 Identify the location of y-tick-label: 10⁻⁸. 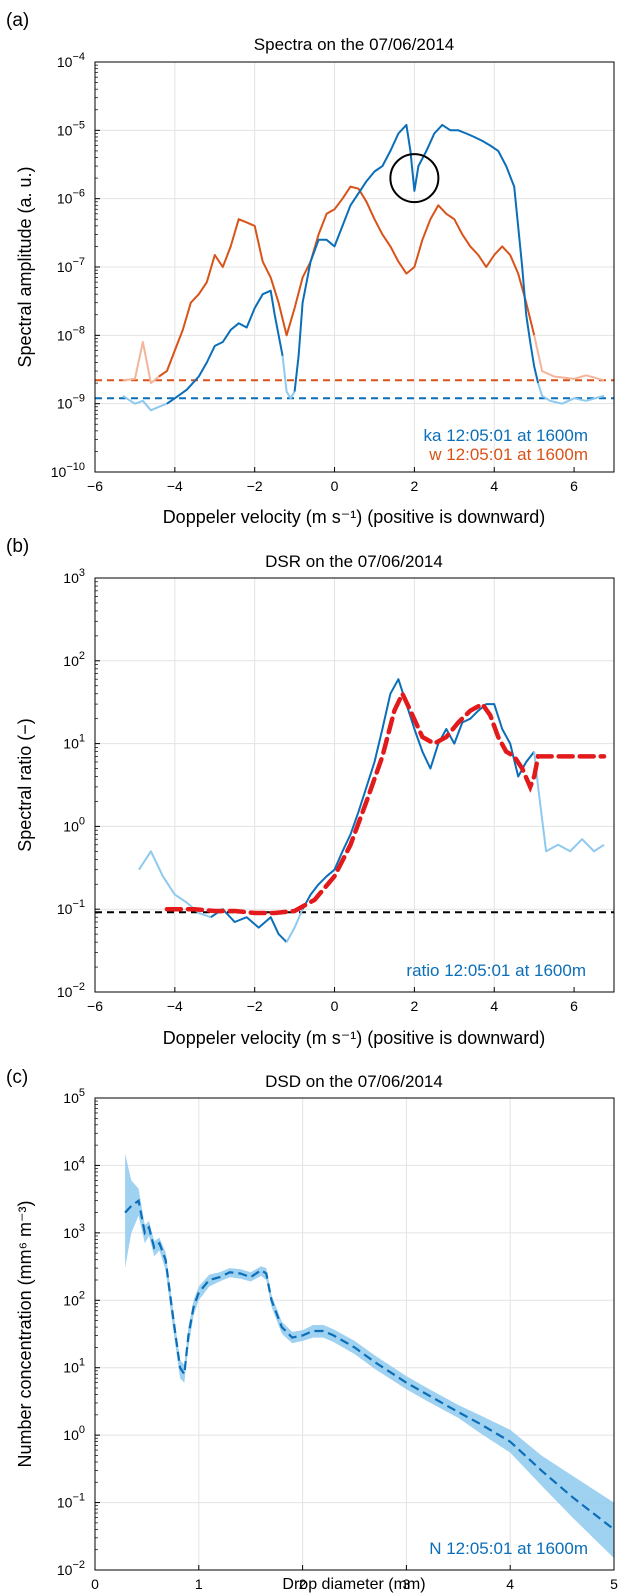
(71, 333).